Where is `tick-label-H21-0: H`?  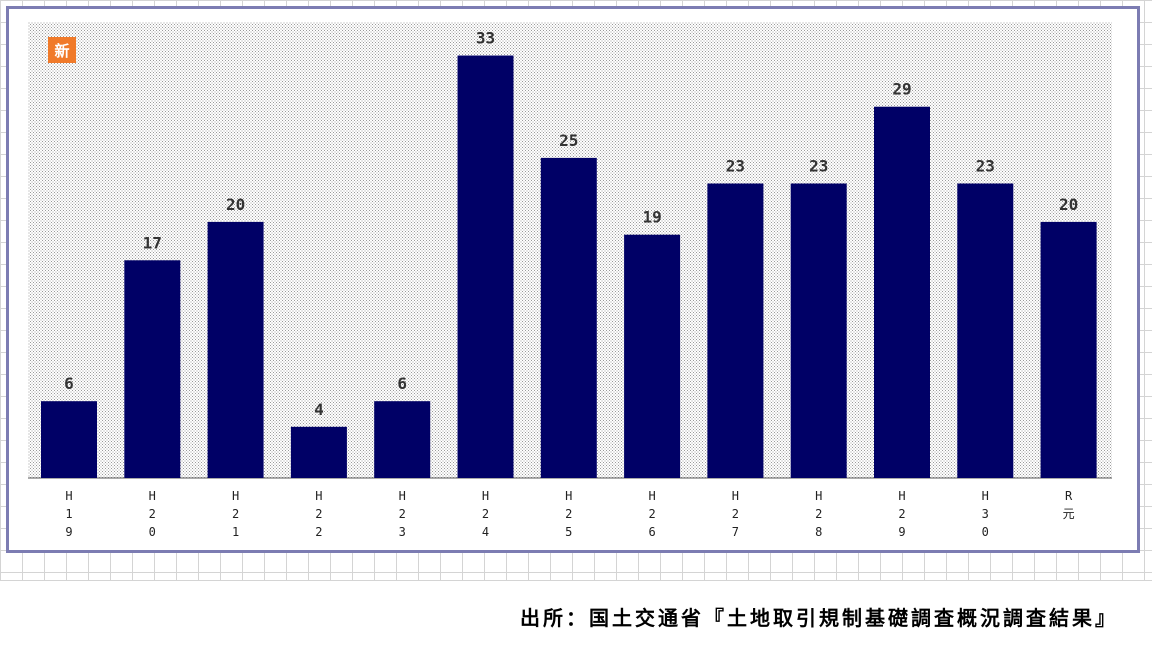 tick-label-H21-0: H is located at coordinates (235, 496).